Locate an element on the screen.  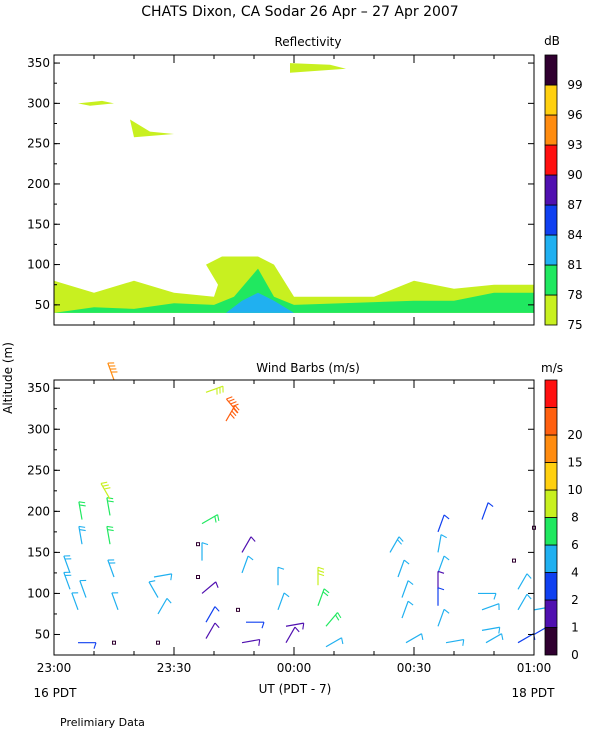
y-tick-label: 200 is located at coordinates (38, 511).